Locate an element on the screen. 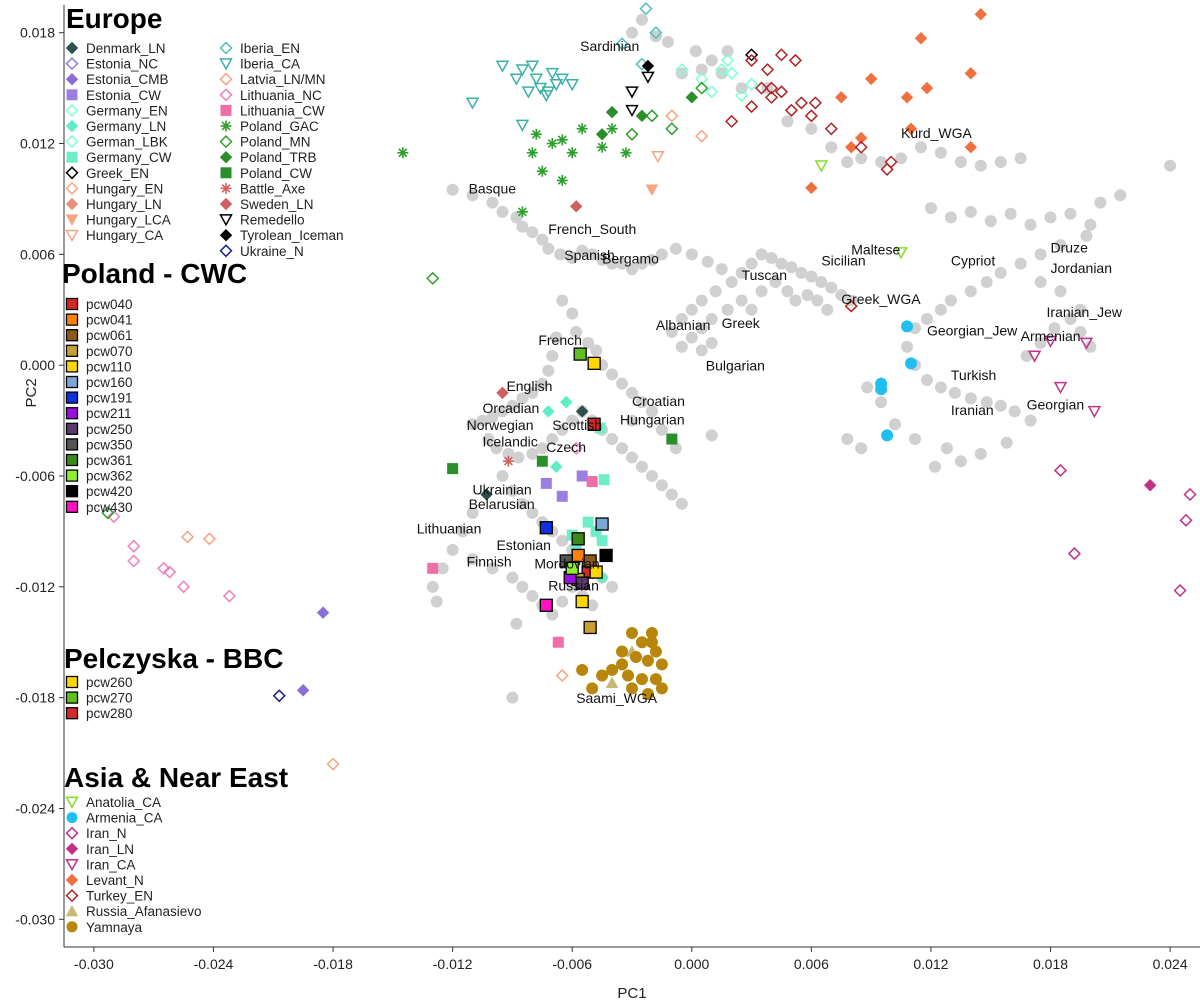  pop-label-orcadian: Orcadian is located at coordinates (511, 408).